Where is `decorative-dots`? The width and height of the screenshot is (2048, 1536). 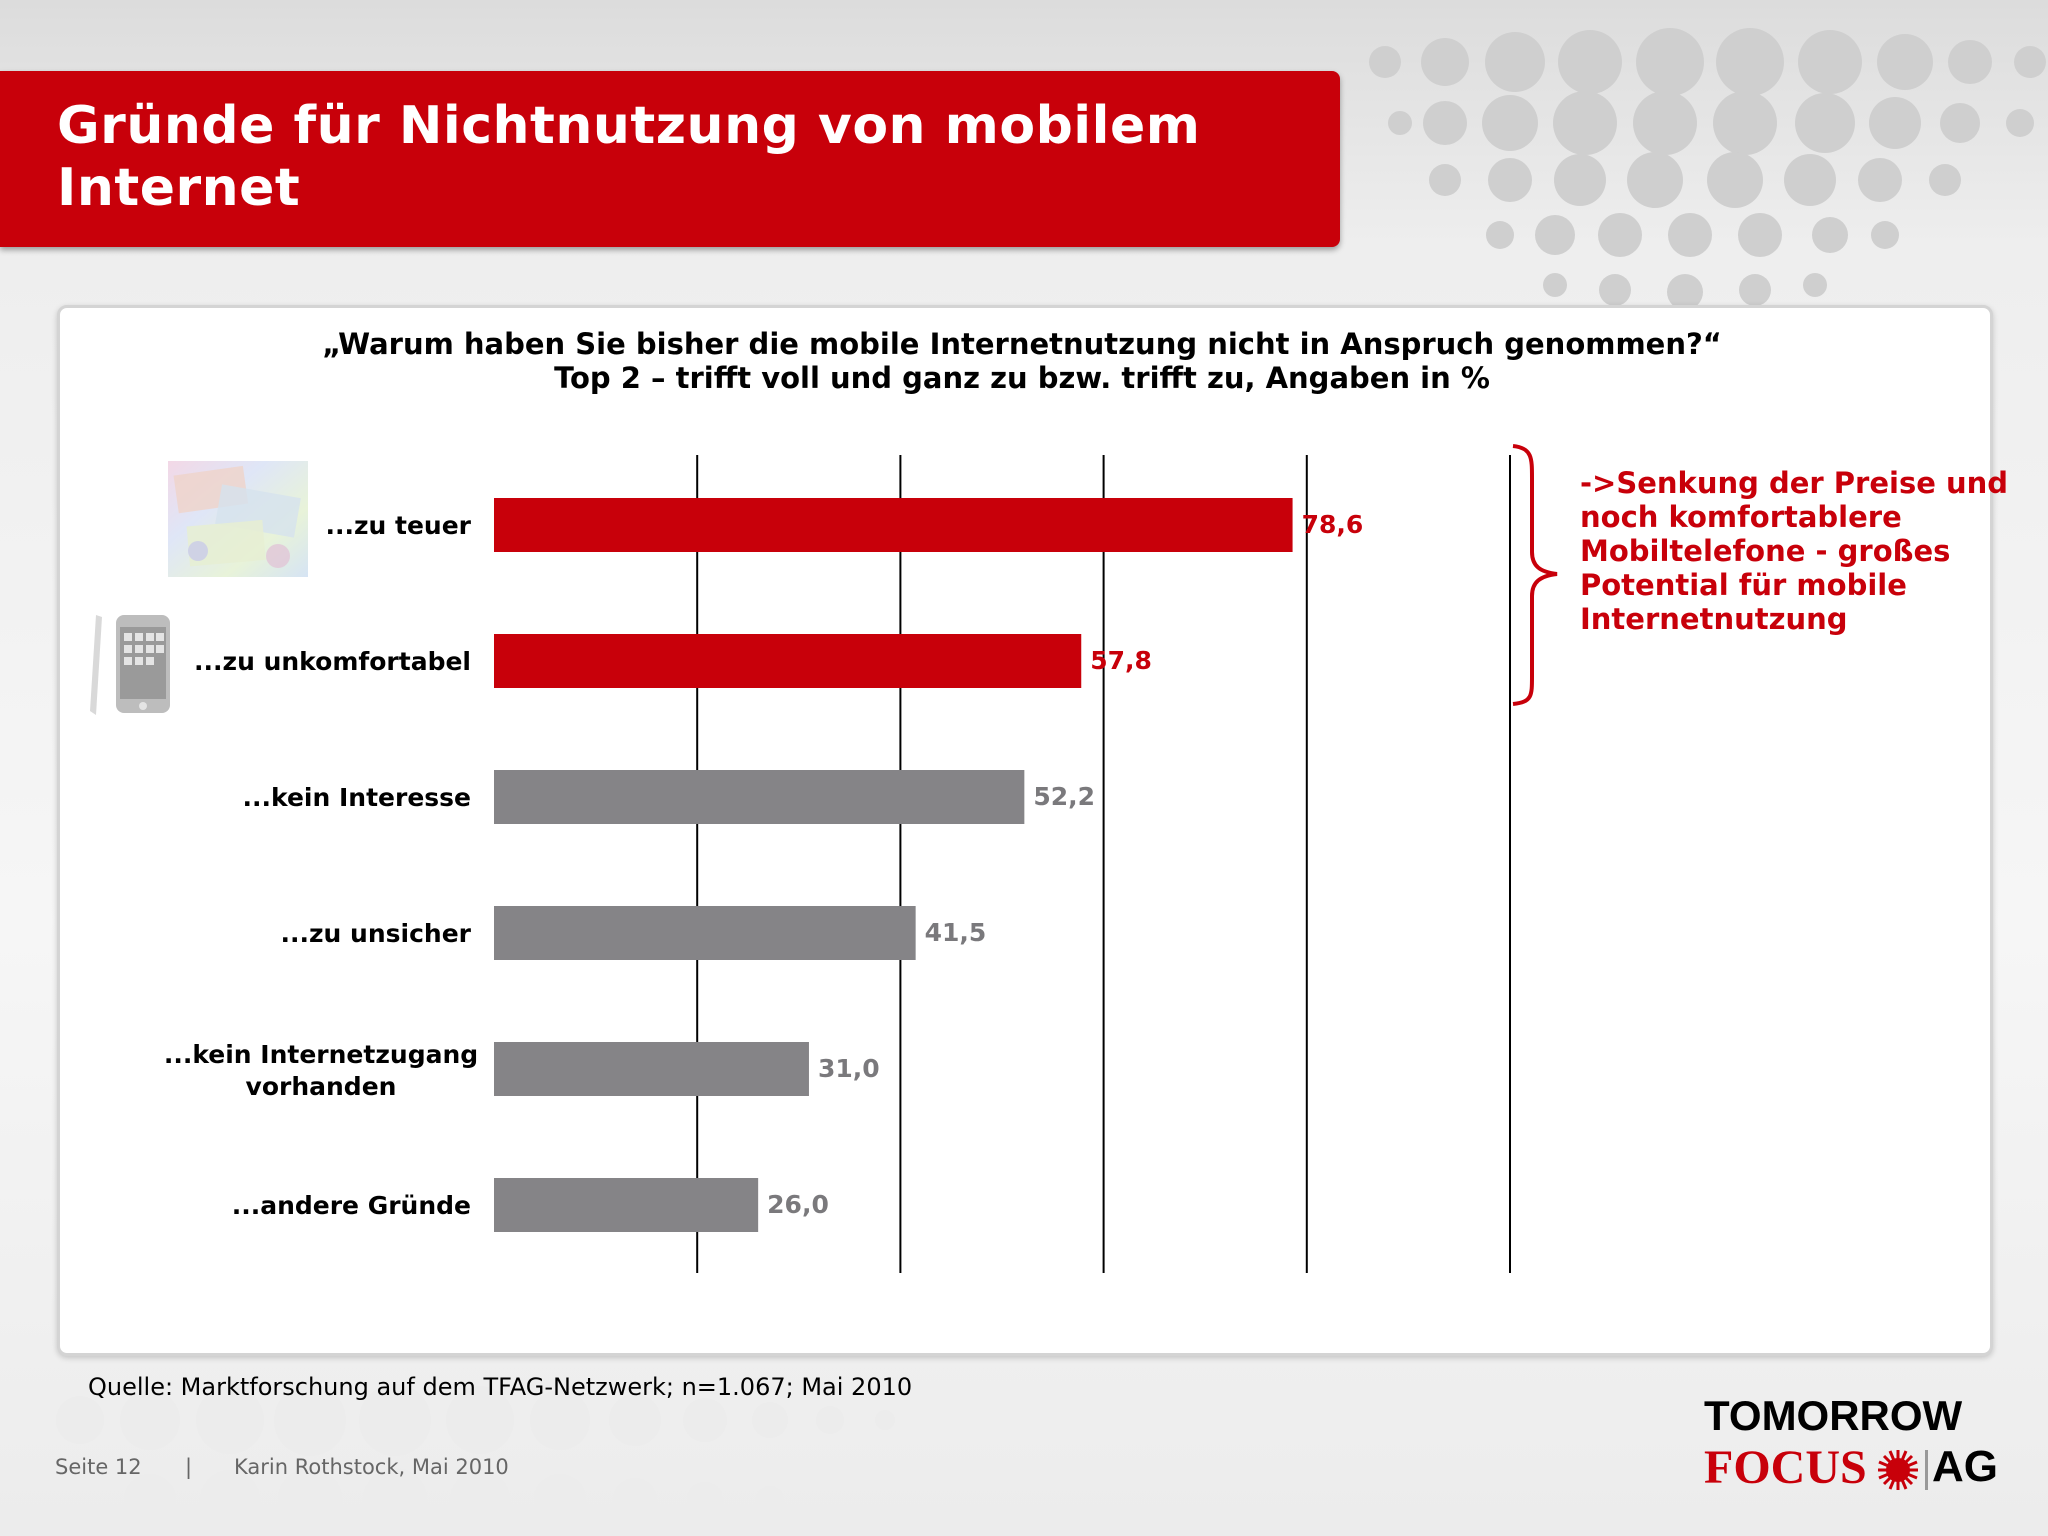
decorative-dots is located at coordinates (1707, 169).